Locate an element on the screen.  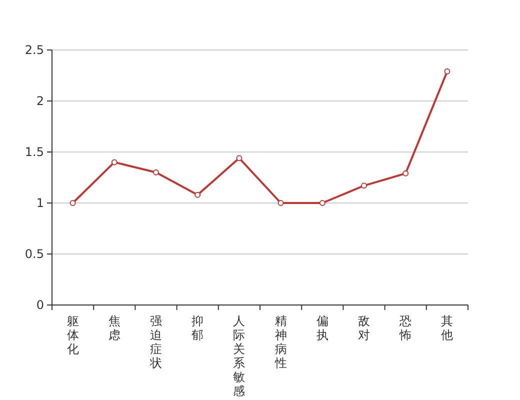
x-tick-label: 强迫症状 is located at coordinates (155, 342).